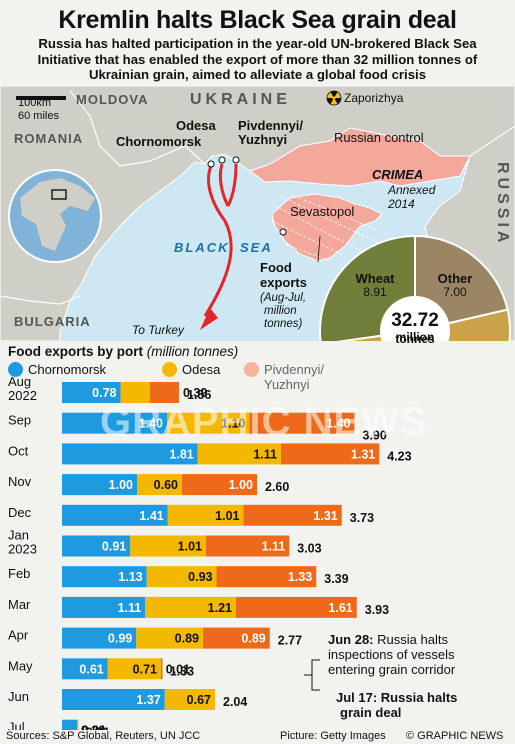 The height and width of the screenshot is (744, 515). I want to click on footer-copyright: © GRAPHIC NEWS, so click(455, 736).